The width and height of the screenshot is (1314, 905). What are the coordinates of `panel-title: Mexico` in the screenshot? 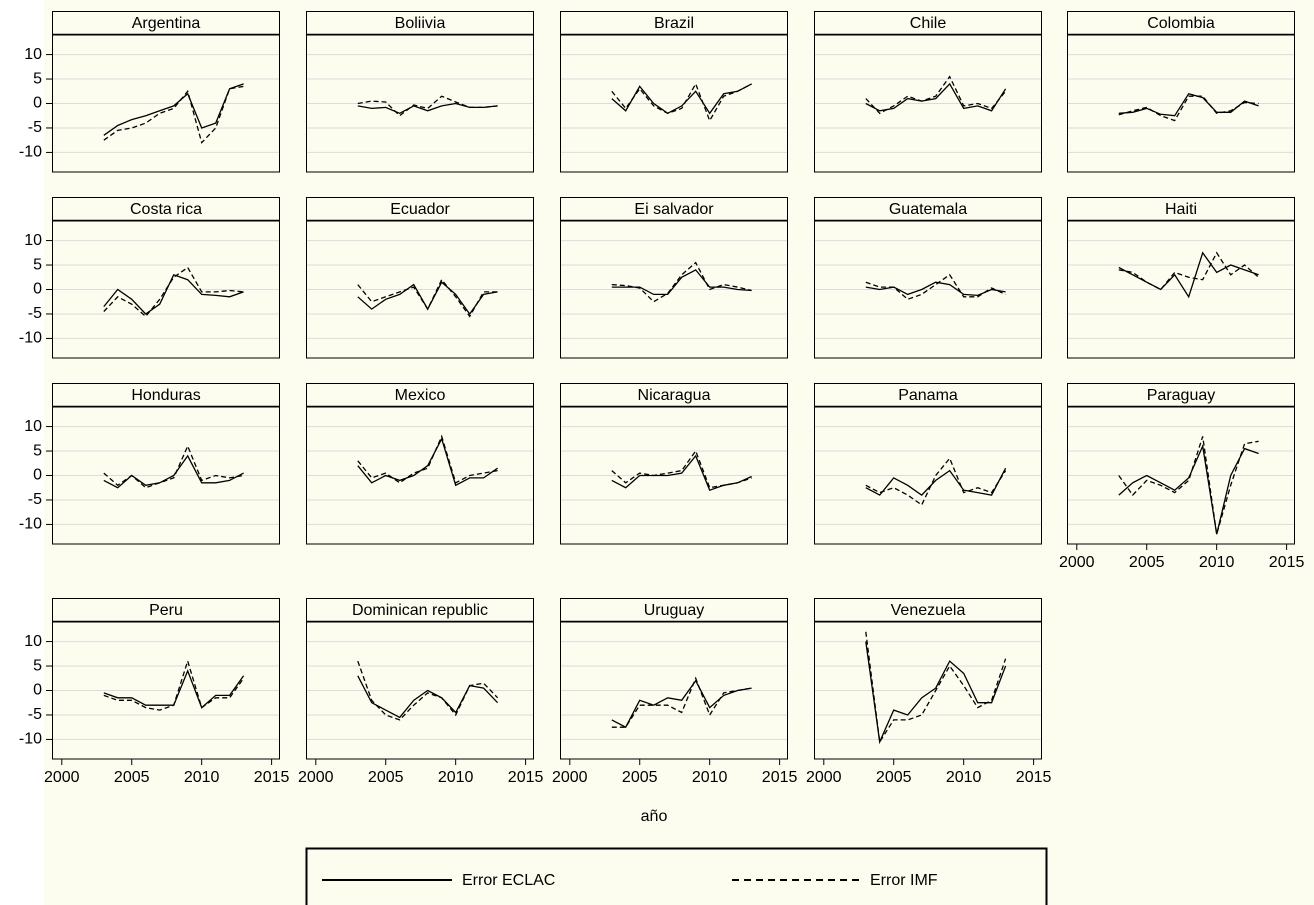 It's located at (420, 395).